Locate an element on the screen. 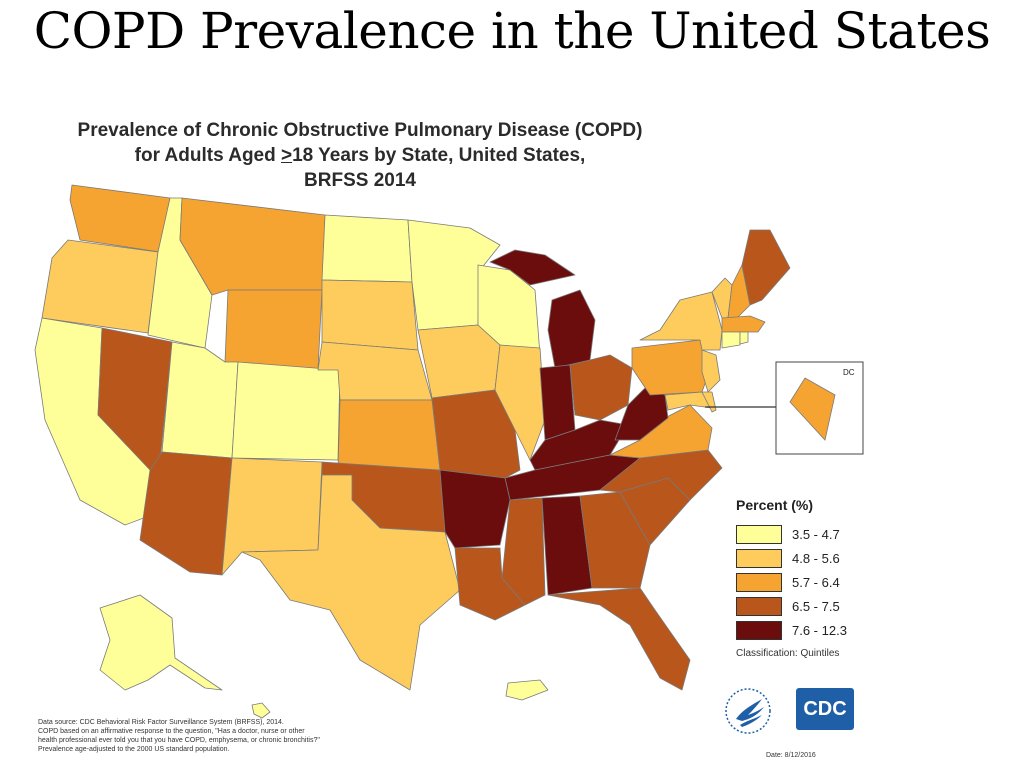 This screenshot has width=1024, height=772. state-pennsylvania is located at coordinates (671, 367).